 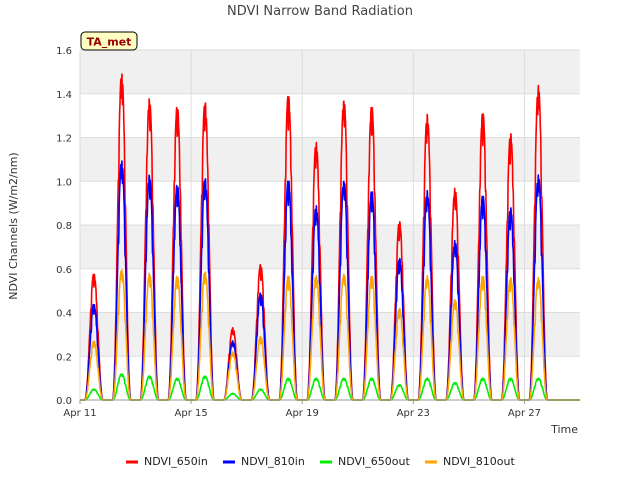 I want to click on y-tick-label: 0.2, so click(x=64, y=357).